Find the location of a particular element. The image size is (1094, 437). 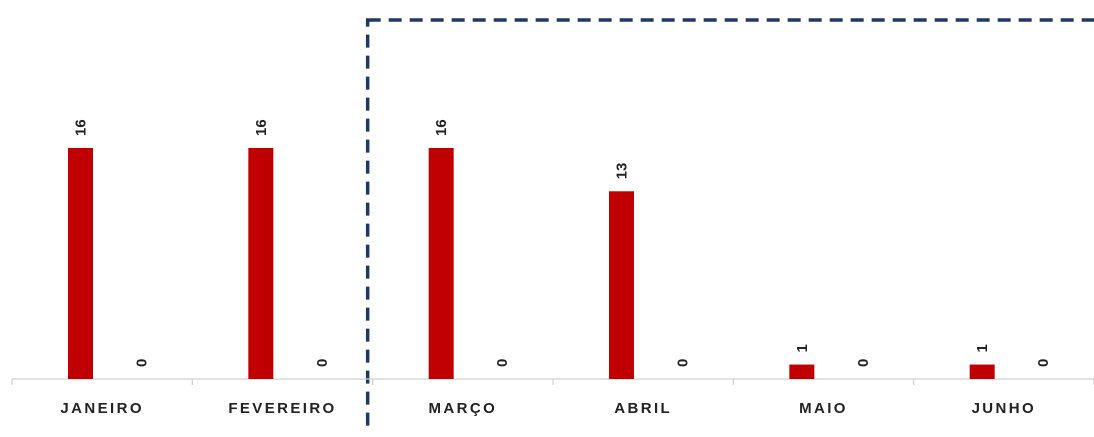

category-label: FEVEREIRO is located at coordinates (282, 408).